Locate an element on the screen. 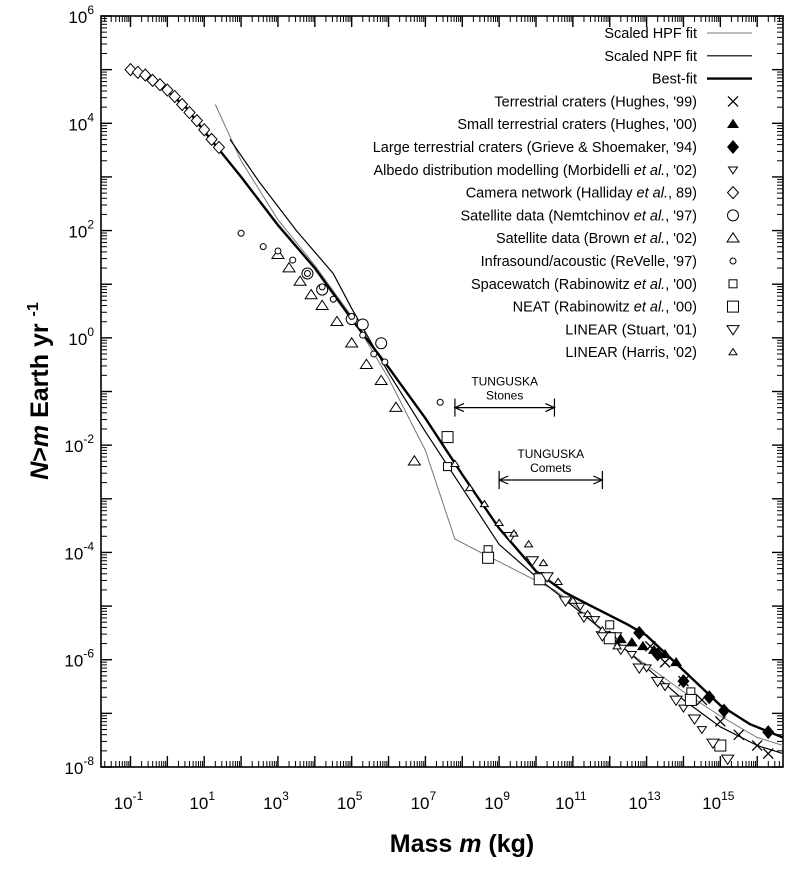  legend-label: LINEAR (Harris, '02) is located at coordinates (631, 353).